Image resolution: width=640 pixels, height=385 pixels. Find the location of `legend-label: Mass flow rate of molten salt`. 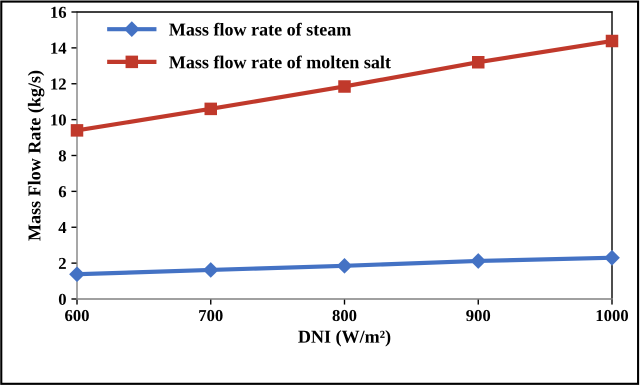

legend-label: Mass flow rate of molten salt is located at coordinates (280, 61).